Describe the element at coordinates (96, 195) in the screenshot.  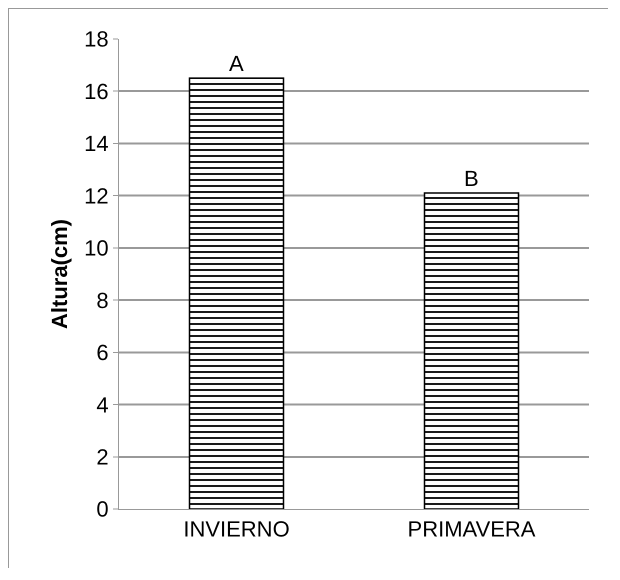
I see `y-tick-label: 12` at that location.